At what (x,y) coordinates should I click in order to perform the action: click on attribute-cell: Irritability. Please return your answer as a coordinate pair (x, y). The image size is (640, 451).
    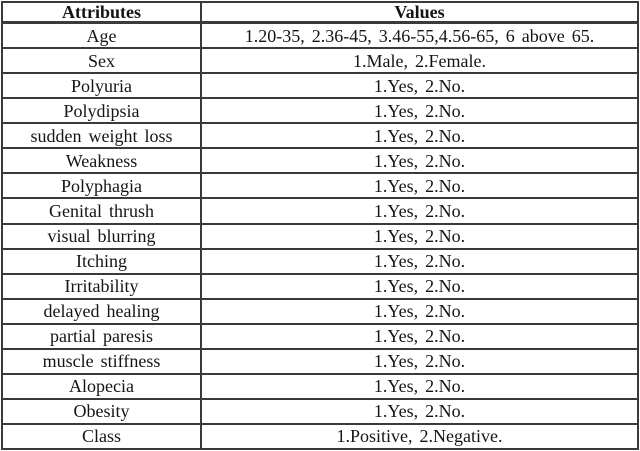
    Looking at the image, I should click on (101, 286).